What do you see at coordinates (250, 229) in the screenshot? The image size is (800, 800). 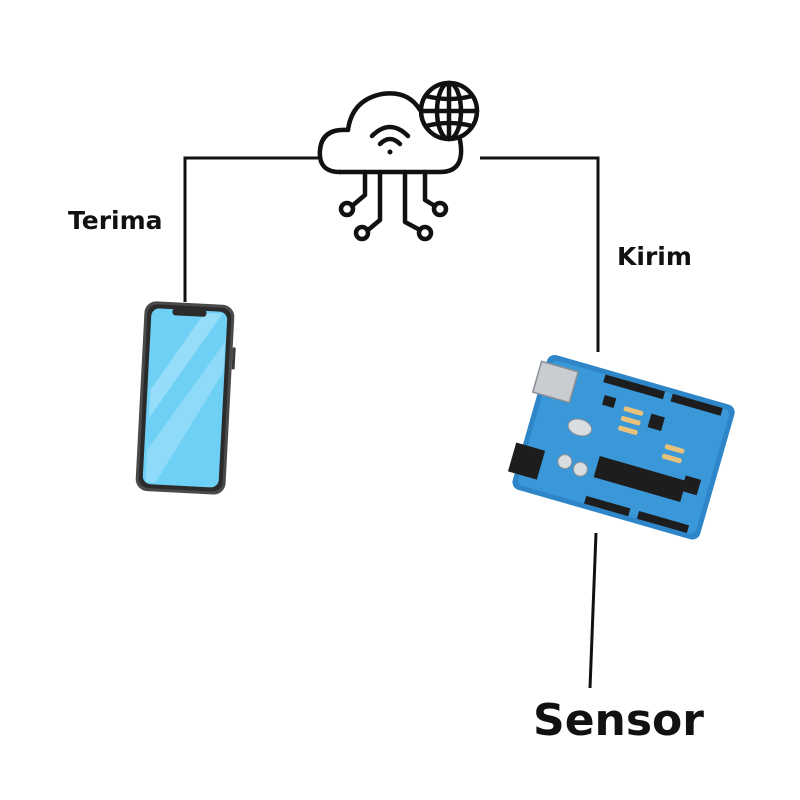 I see `connector-phone-cloud` at bounding box center [250, 229].